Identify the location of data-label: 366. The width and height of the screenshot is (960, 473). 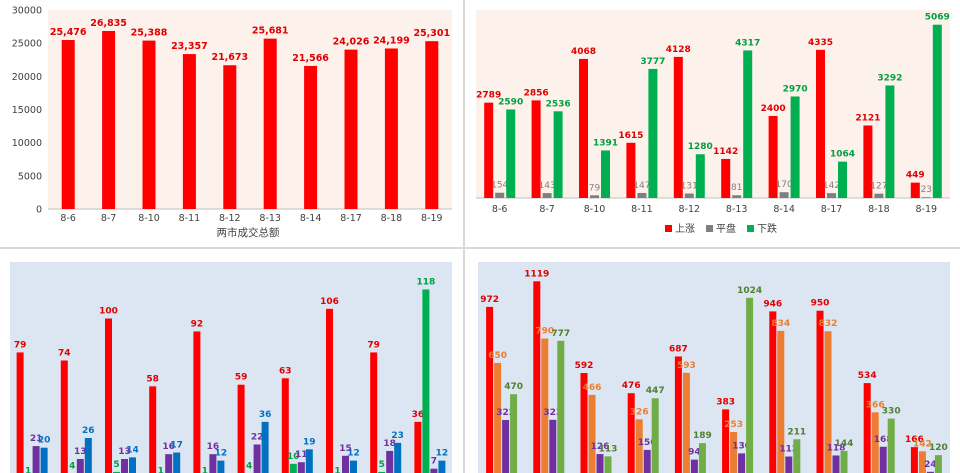
(875, 405).